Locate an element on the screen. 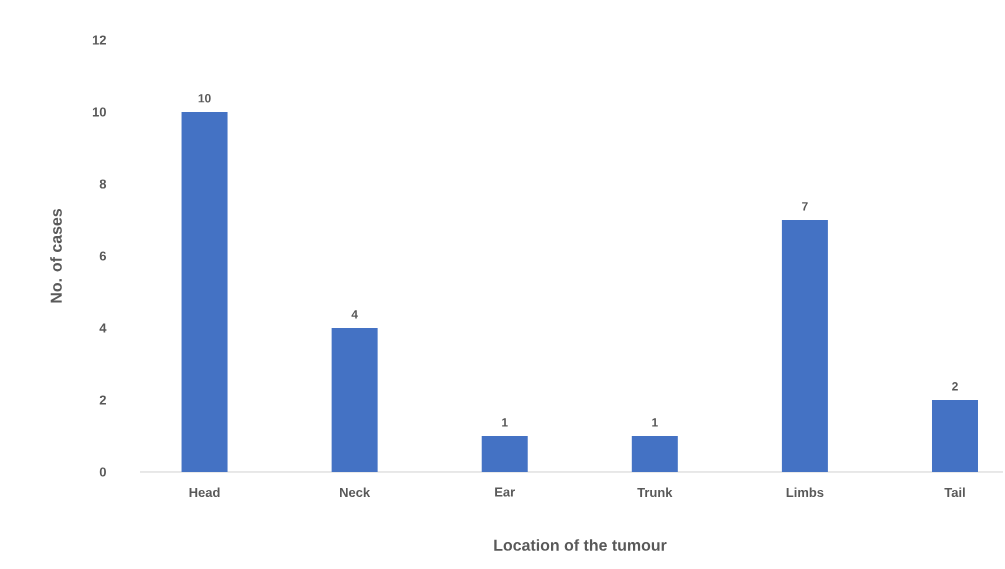 This screenshot has width=1005, height=569. x-tick-label: Tail is located at coordinates (954, 492).